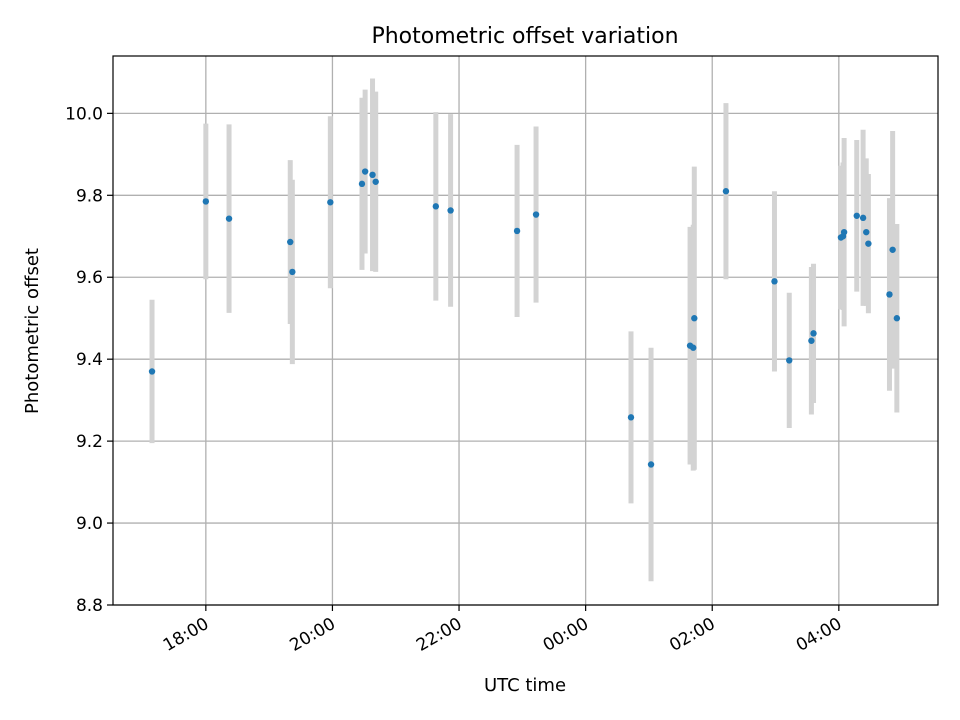 This screenshot has width=960, height=720. Describe the element at coordinates (89, 524) in the screenshot. I see `y-tick-label: 9.0` at that location.